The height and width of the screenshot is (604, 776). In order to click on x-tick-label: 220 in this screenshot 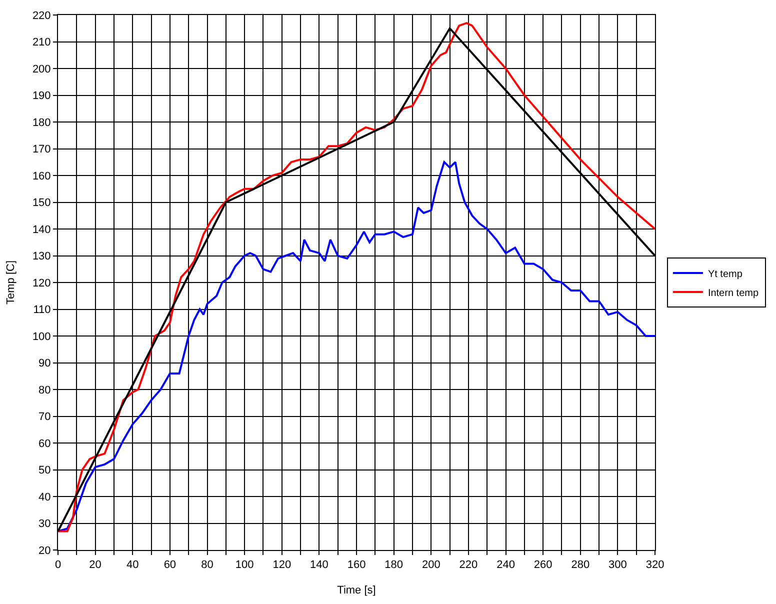, I will do `click(468, 565)`.